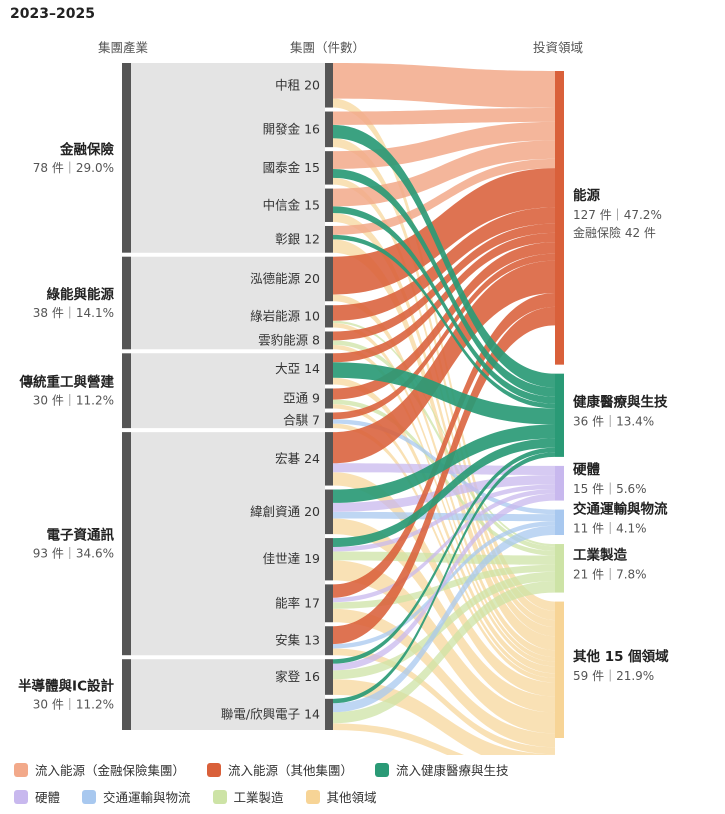  Describe the element at coordinates (123, 47) in the screenshot. I see `header-left: 集團產業` at that location.